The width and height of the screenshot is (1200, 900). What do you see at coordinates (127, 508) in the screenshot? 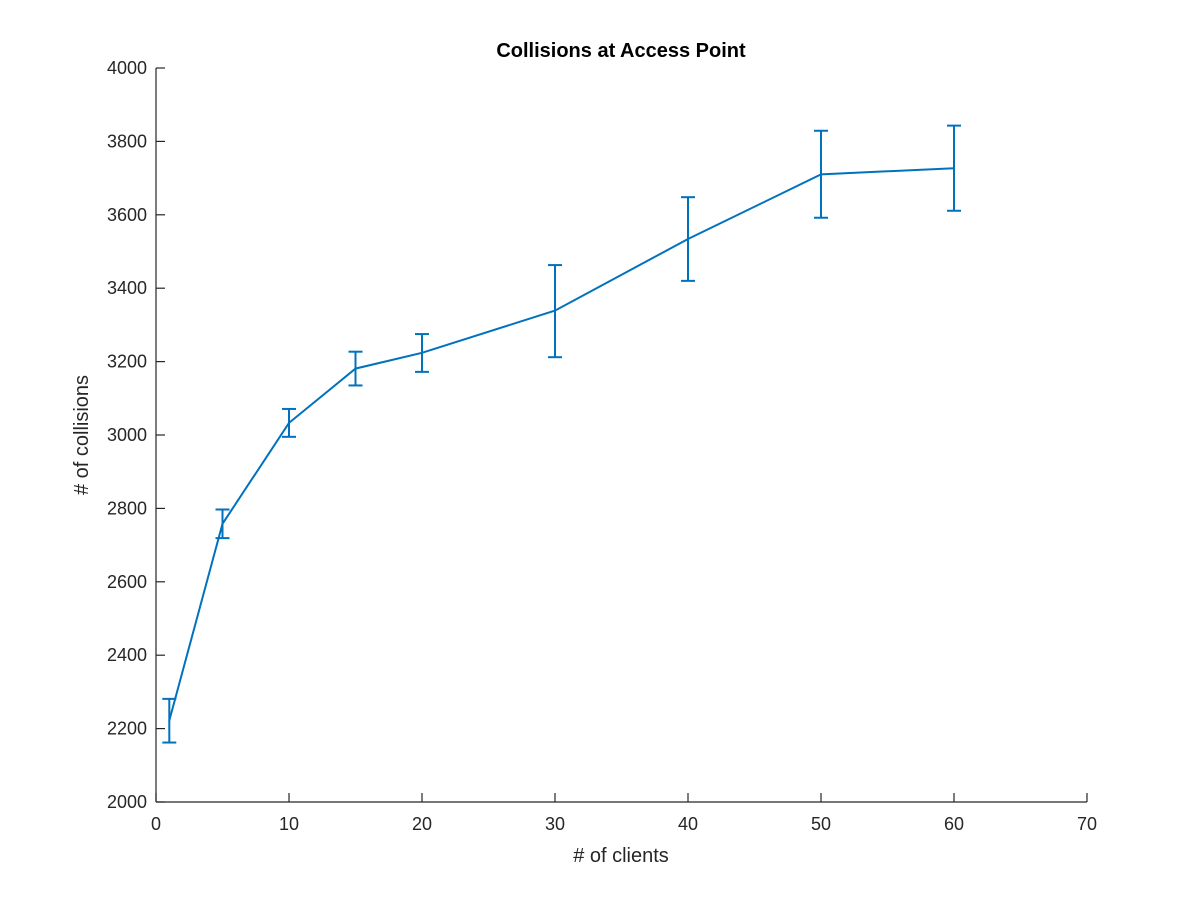
I see `y-tick-label: 2800` at bounding box center [127, 508].